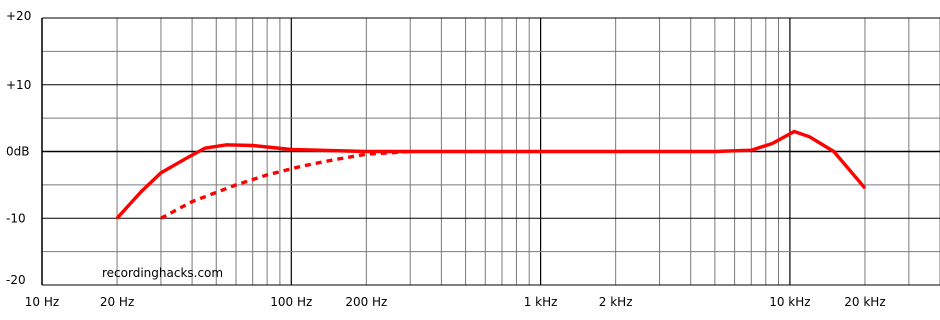  What do you see at coordinates (789, 302) in the screenshot?
I see `x-tick-label: 10 kHz` at bounding box center [789, 302].